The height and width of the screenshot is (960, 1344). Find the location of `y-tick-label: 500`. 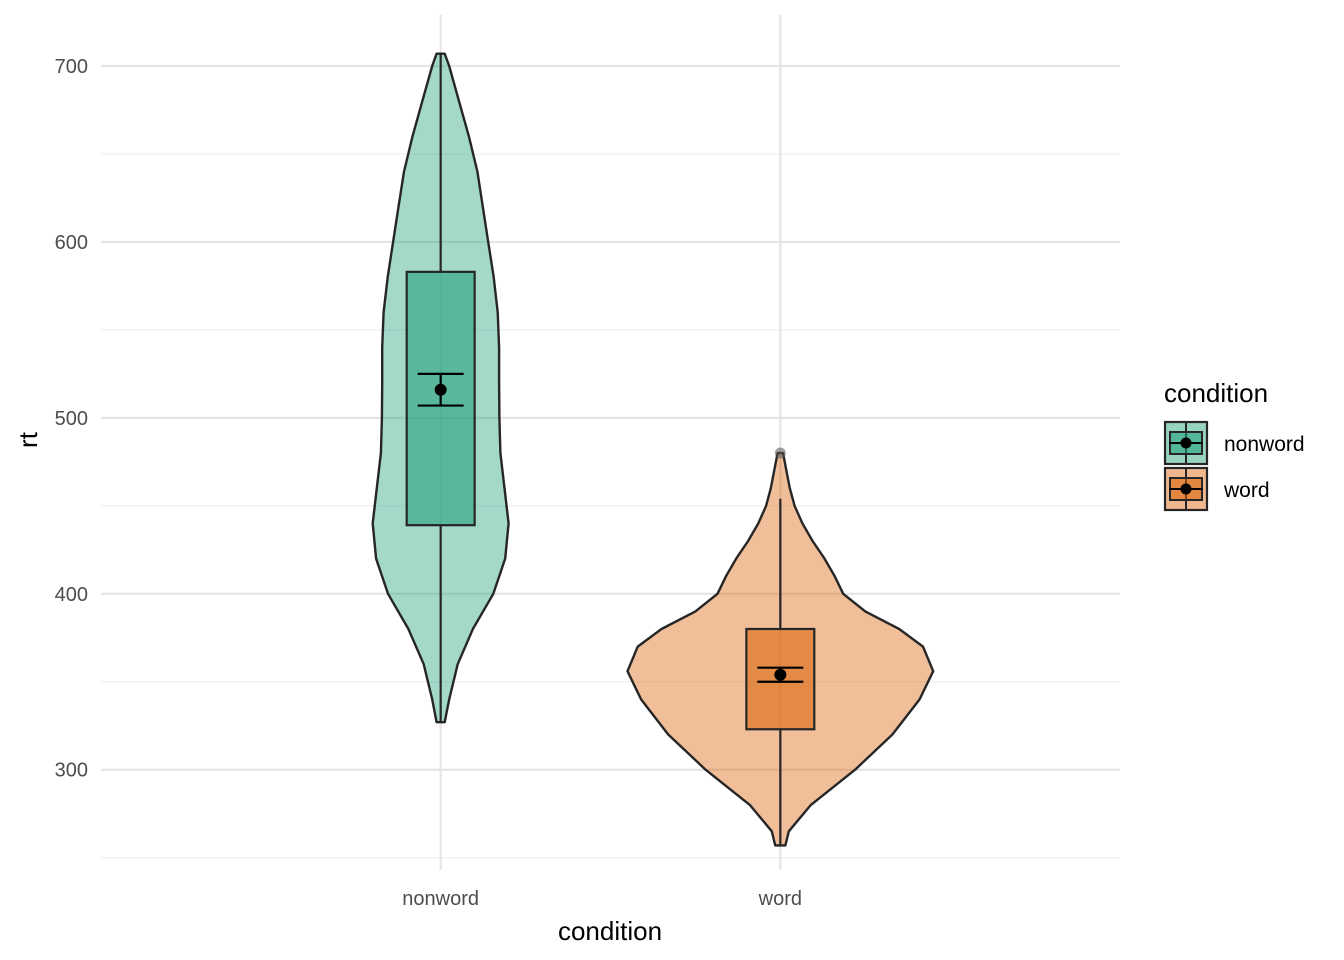

y-tick-label: 500 is located at coordinates (71, 419).